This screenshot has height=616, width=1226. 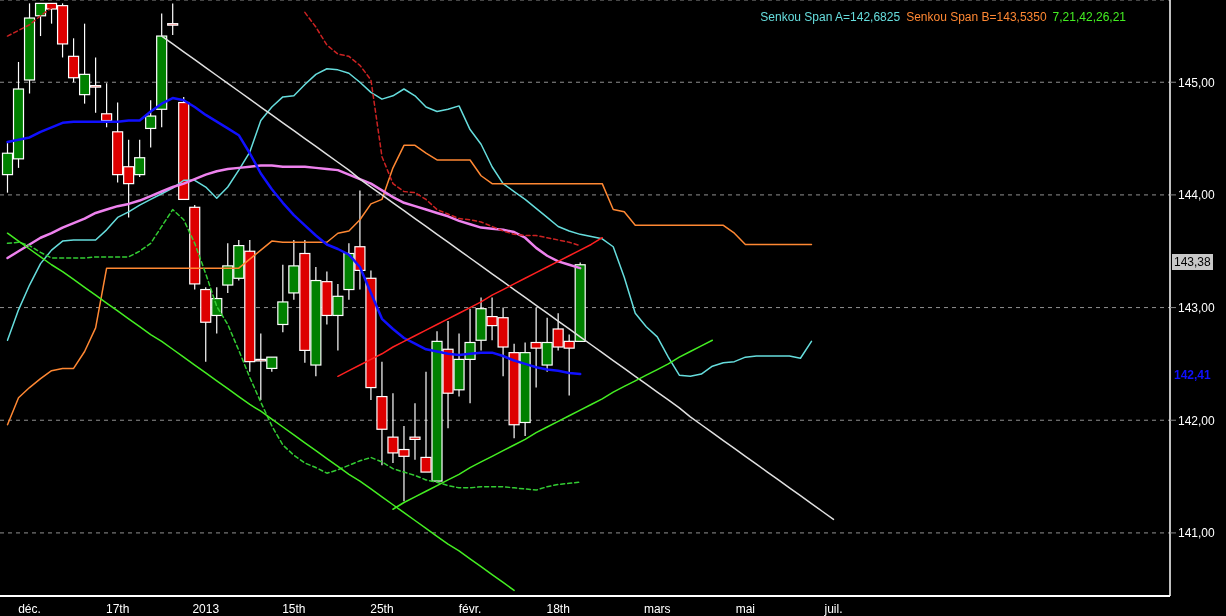 What do you see at coordinates (745, 608) in the screenshot?
I see `x-tick-label: mai` at bounding box center [745, 608].